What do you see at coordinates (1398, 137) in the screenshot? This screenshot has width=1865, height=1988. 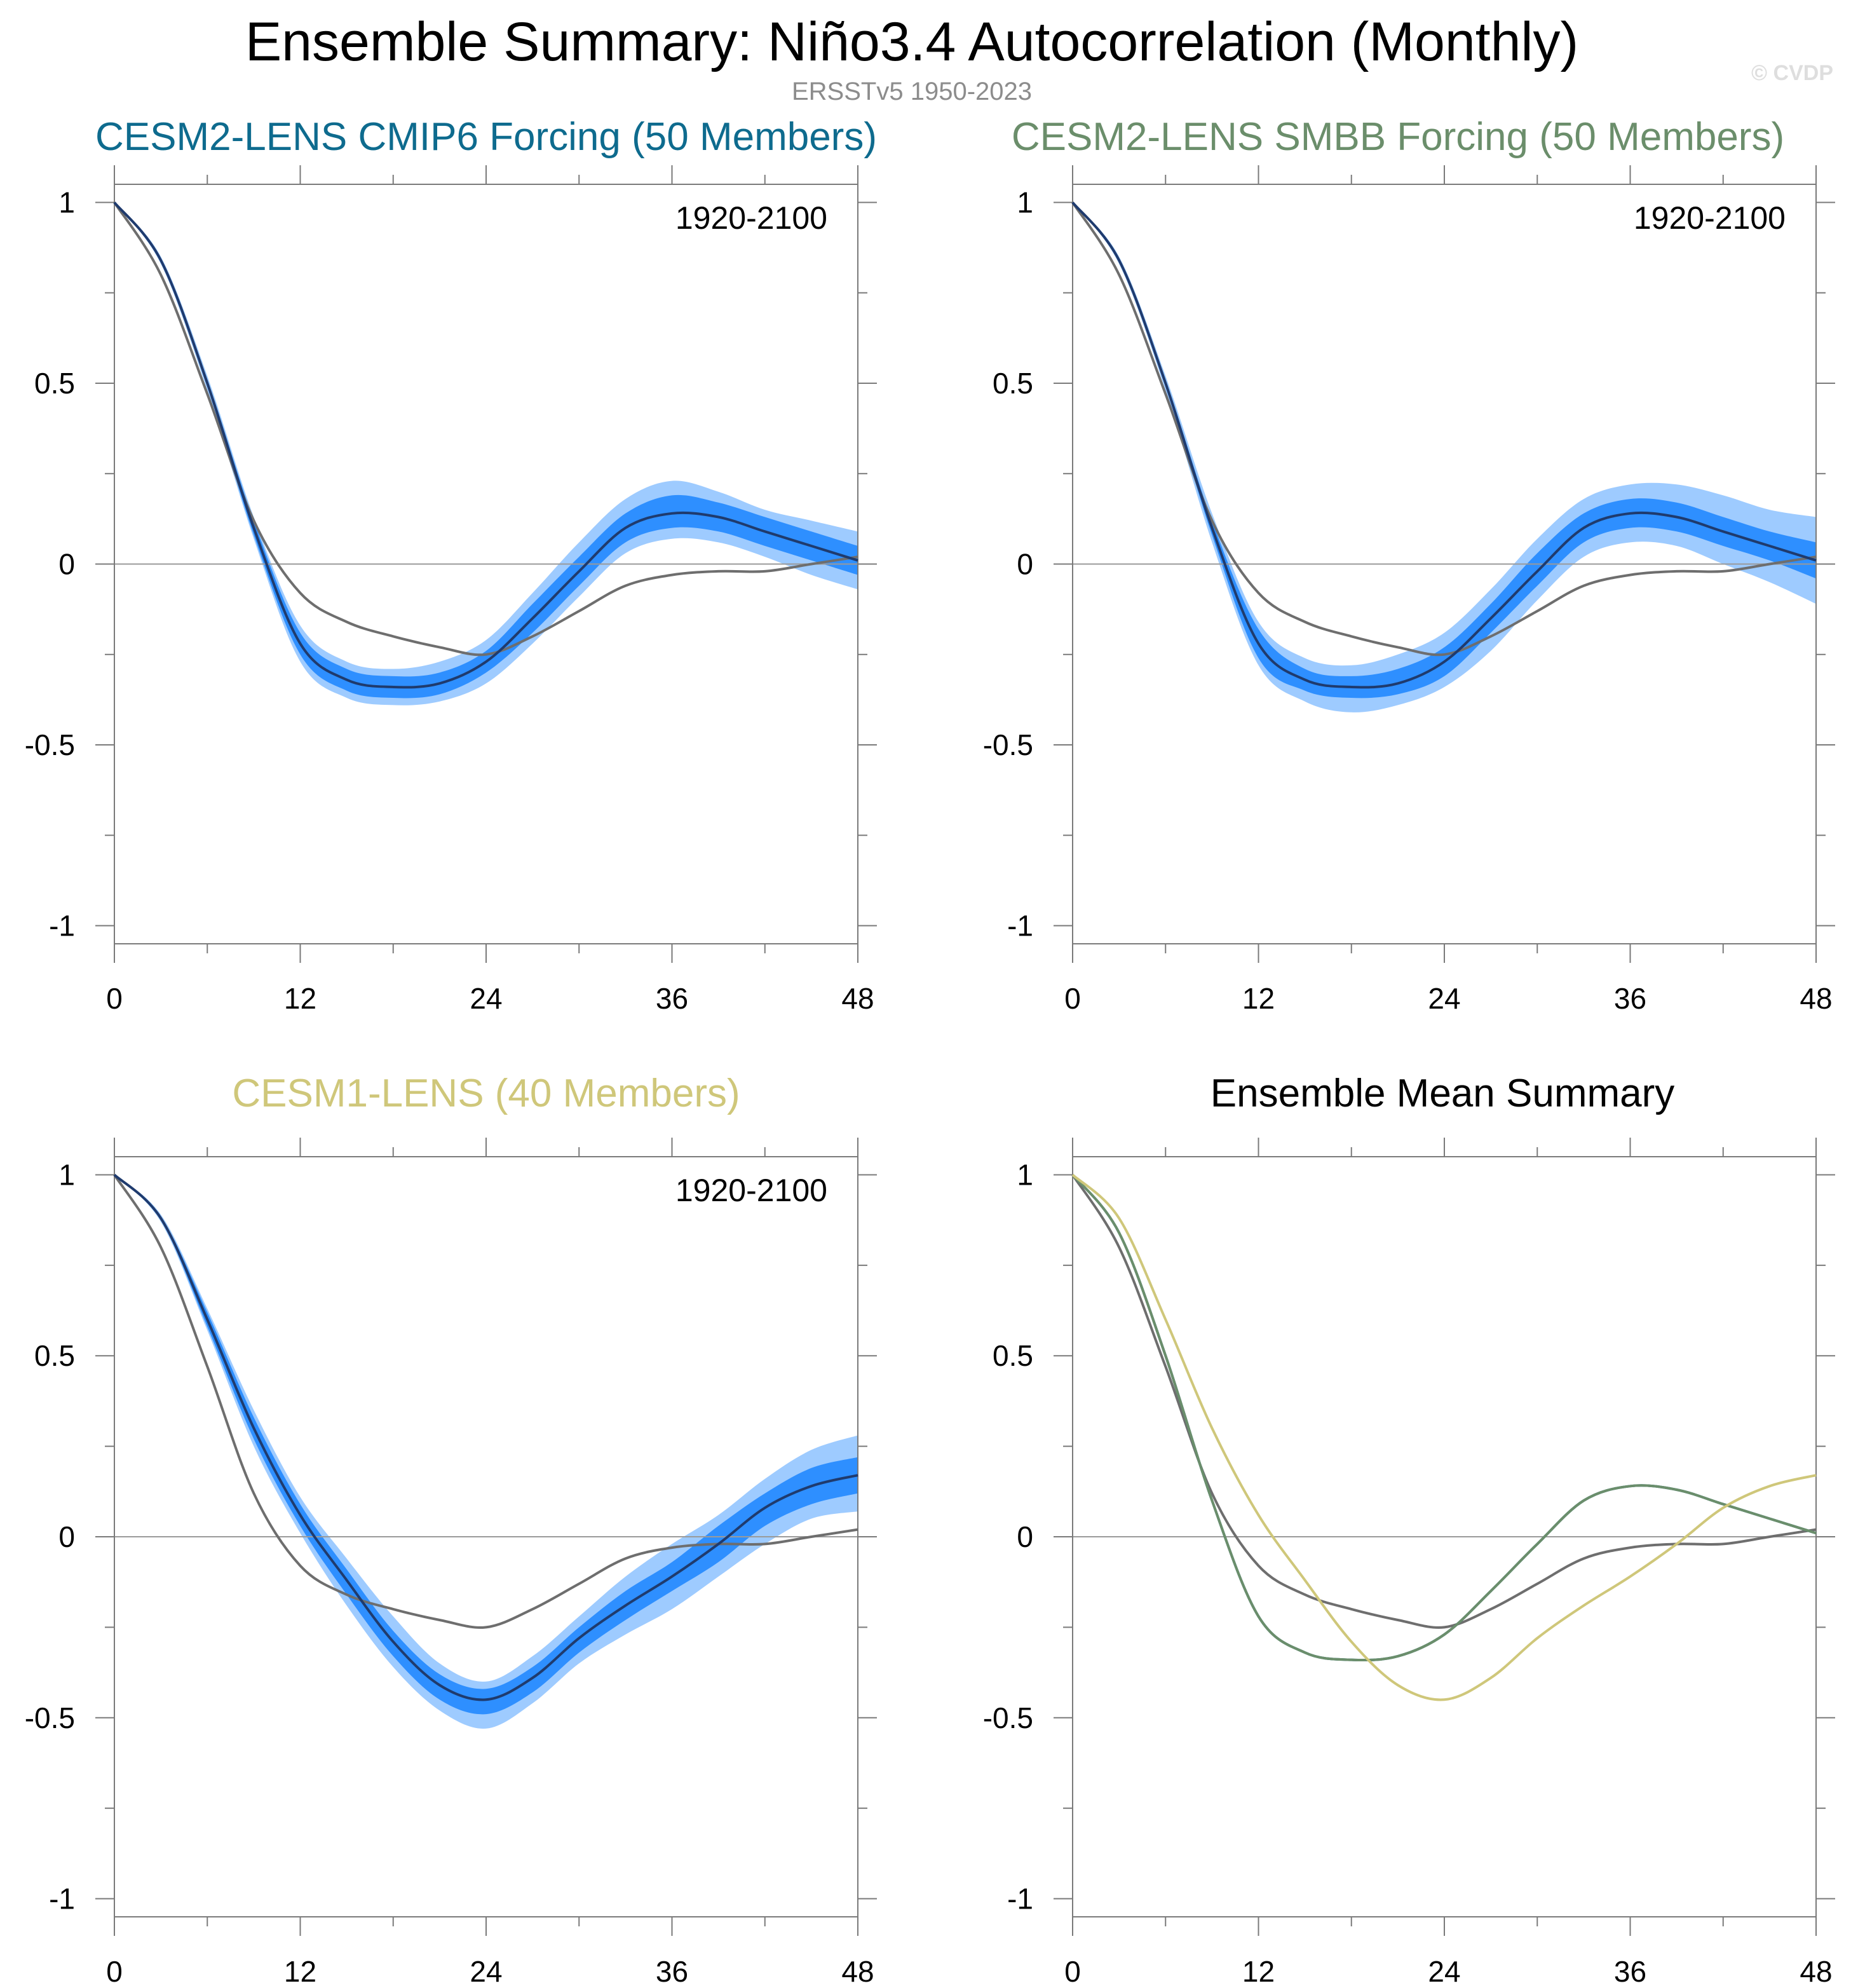 I see `panel-title-smbb: CESM2-LENS SMBB Forcing (50 Members)` at bounding box center [1398, 137].